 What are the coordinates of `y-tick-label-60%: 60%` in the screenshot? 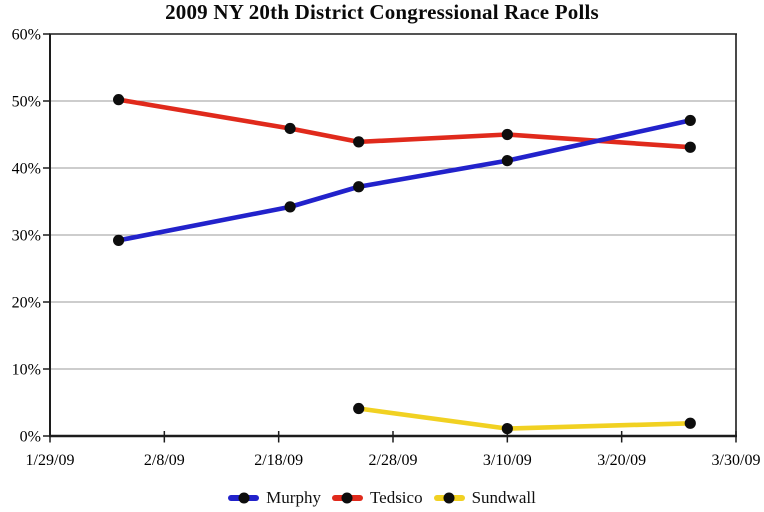 It's located at (26, 35).